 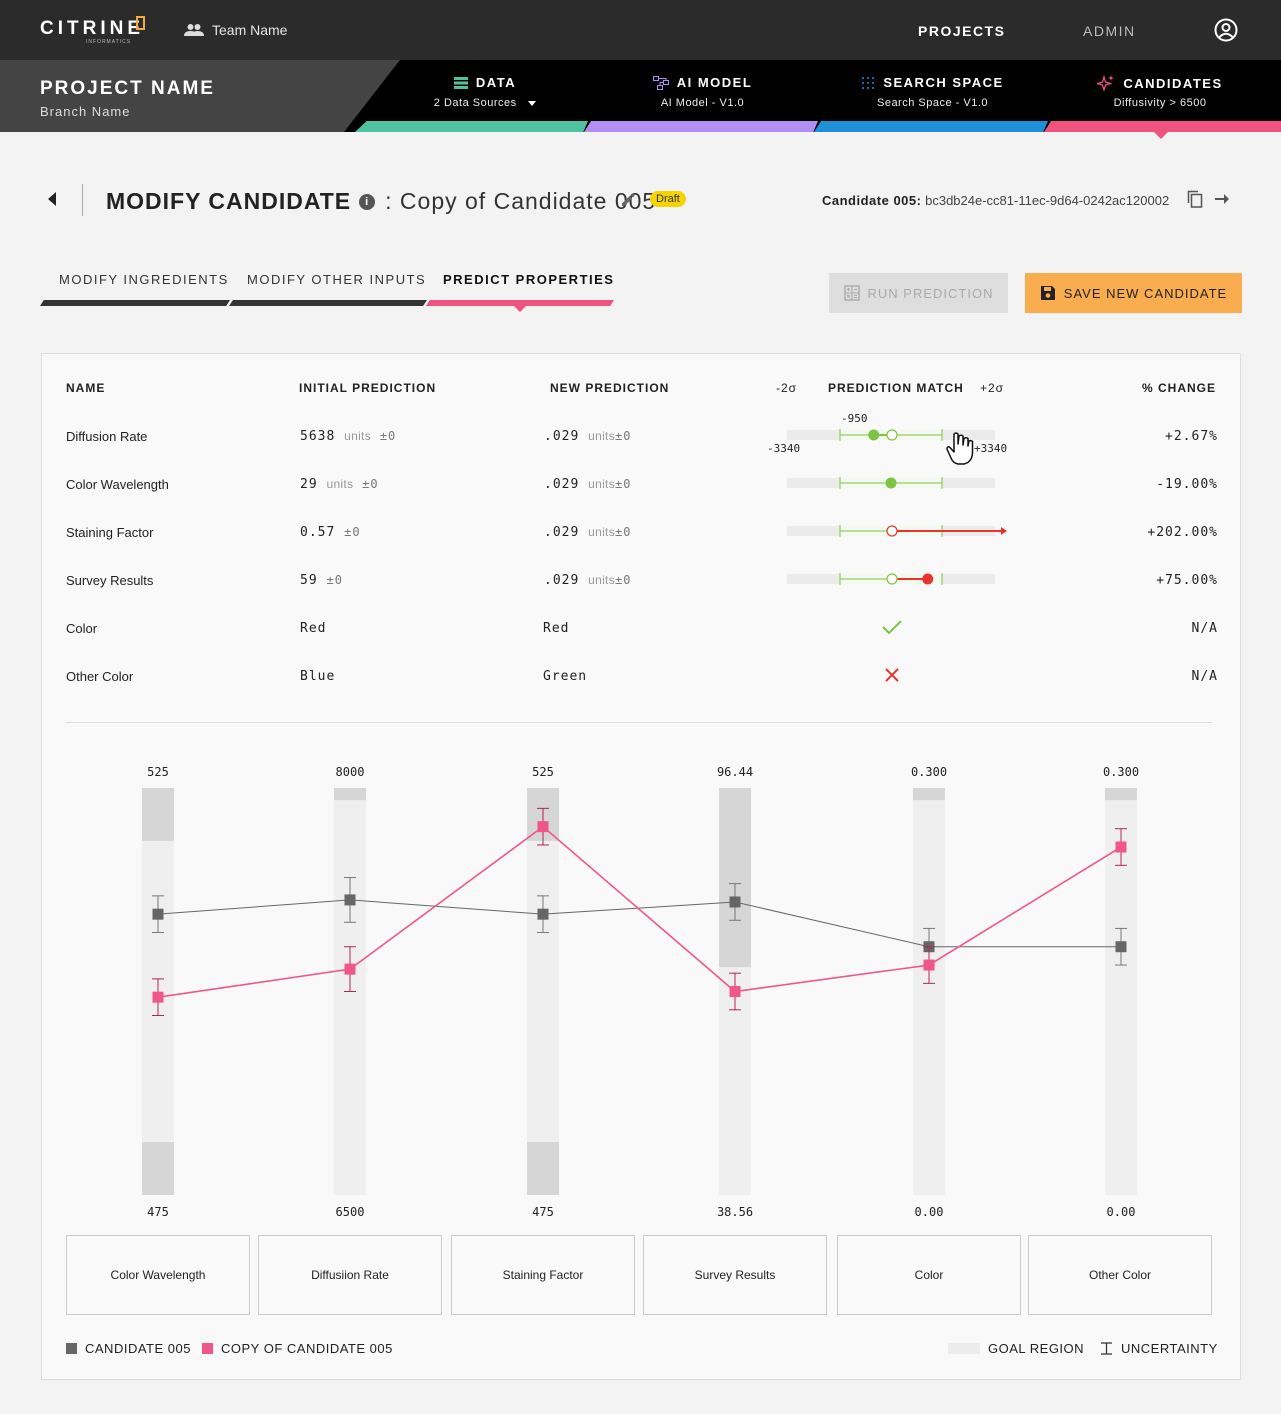 What do you see at coordinates (992, 388) in the screenshot?
I see `header-plus-sigma: +2σ` at bounding box center [992, 388].